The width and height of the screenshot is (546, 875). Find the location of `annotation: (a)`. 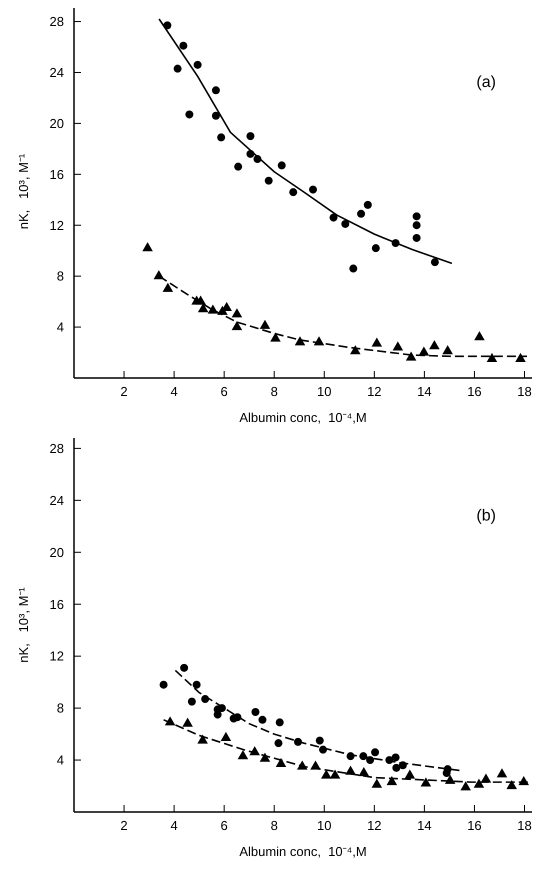

annotation: (a) is located at coordinates (486, 83).